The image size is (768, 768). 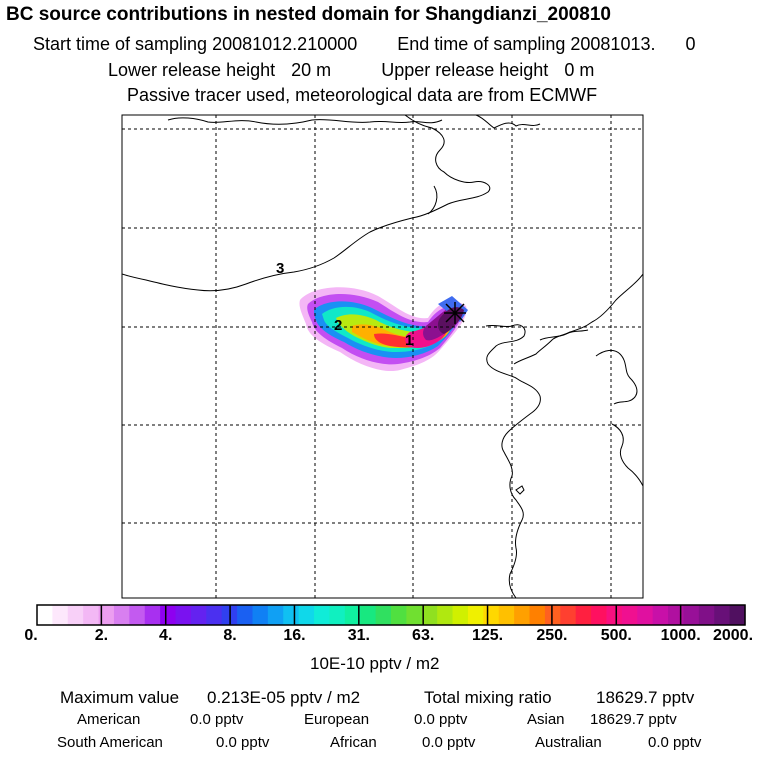 I want to click on colorbar-tick-label: 2., so click(x=101, y=635).